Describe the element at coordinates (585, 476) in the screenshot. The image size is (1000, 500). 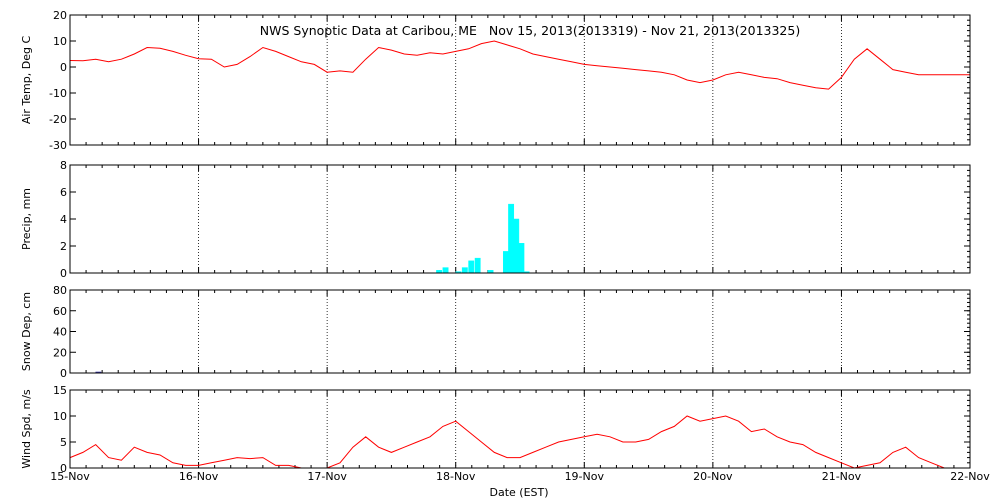
I see `x-tick-label: 19-Nov` at that location.